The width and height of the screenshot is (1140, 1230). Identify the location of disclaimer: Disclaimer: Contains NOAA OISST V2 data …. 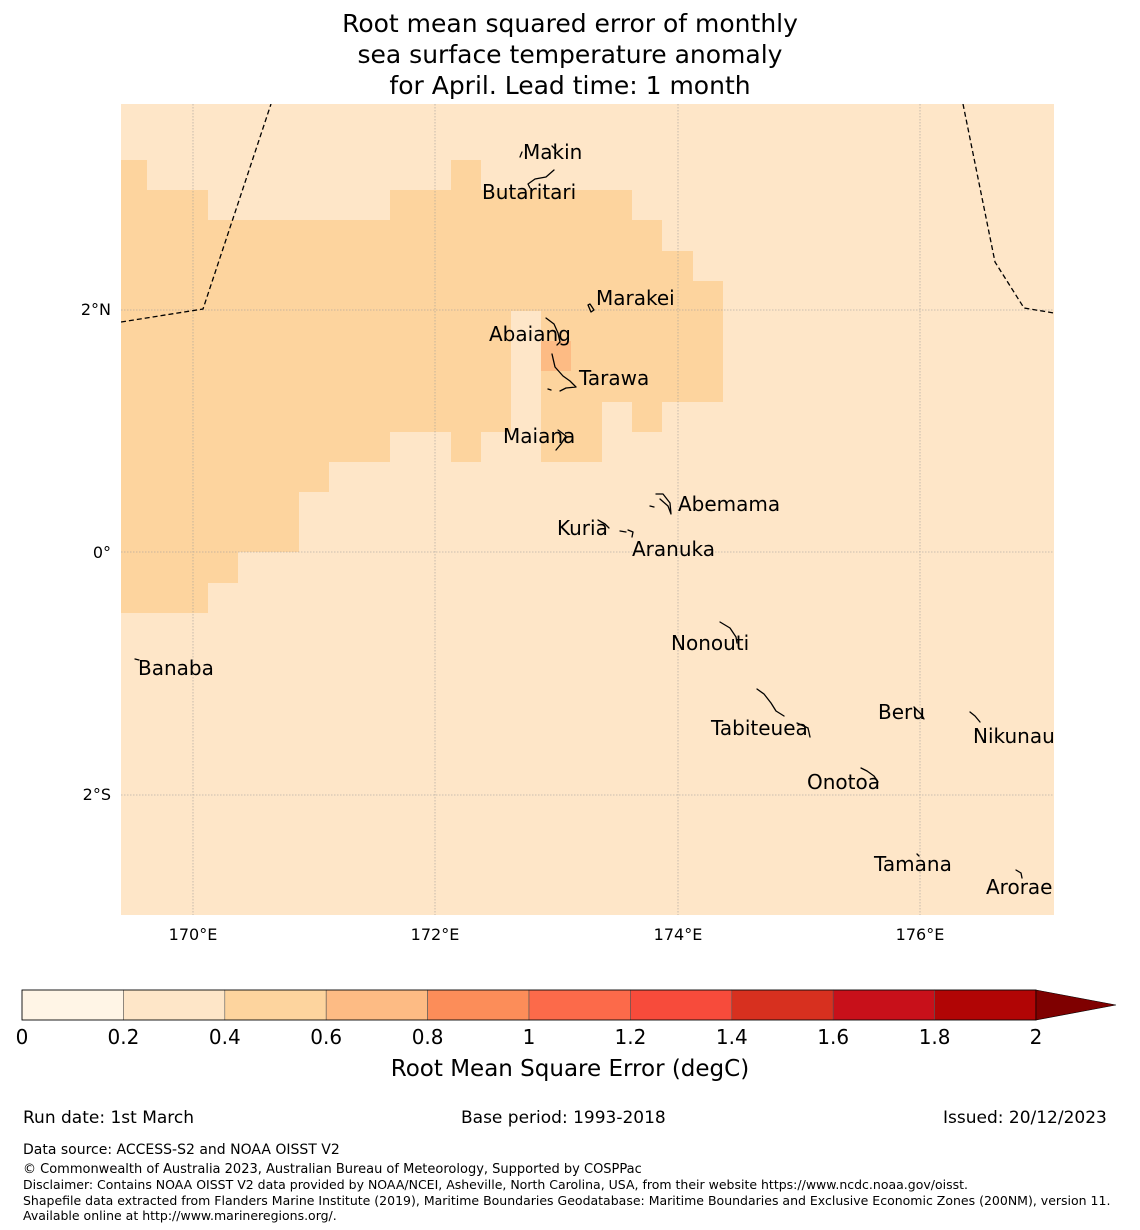
(495, 1184).